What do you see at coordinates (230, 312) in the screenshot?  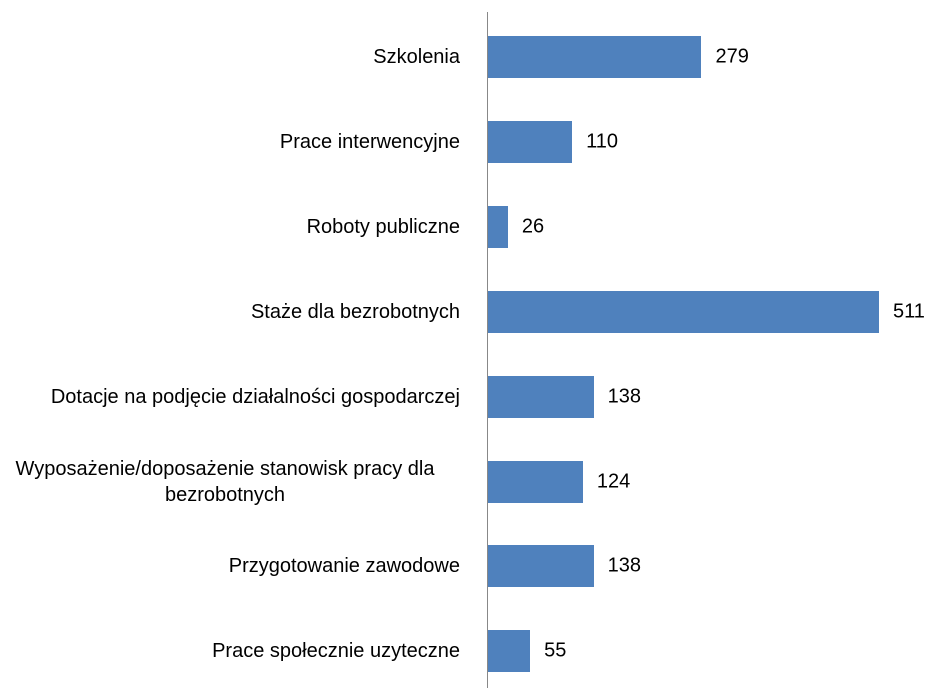 I see `category-label: Staże dla bezrobotnych` at bounding box center [230, 312].